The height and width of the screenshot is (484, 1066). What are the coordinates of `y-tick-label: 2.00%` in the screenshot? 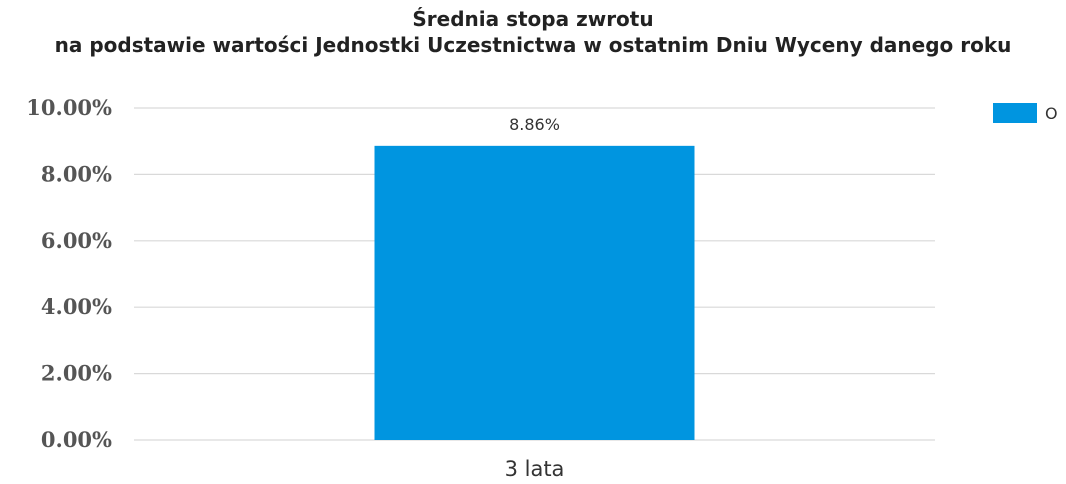 It's located at (76, 373).